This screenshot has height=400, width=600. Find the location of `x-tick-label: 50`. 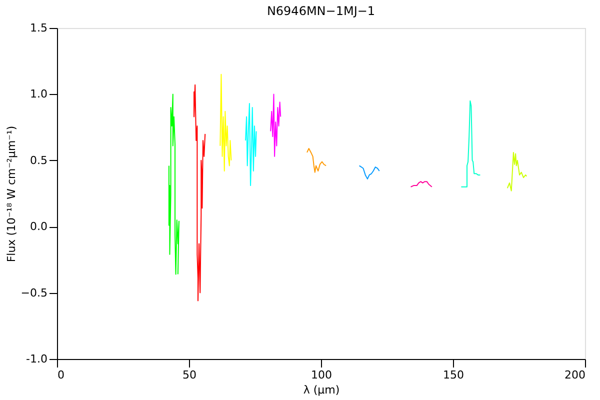

x-tick-label: 50 is located at coordinates (189, 375).